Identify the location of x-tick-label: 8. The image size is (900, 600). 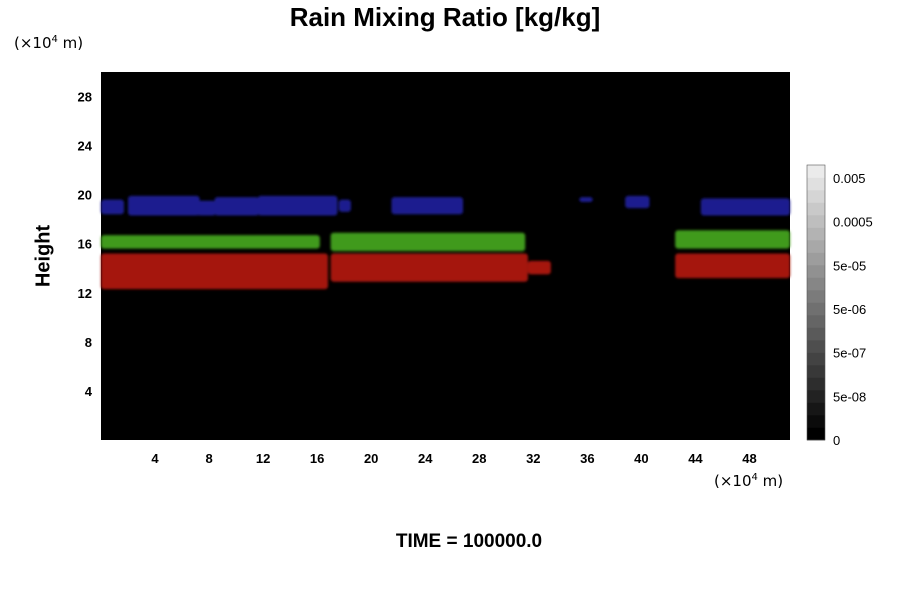
(208, 458).